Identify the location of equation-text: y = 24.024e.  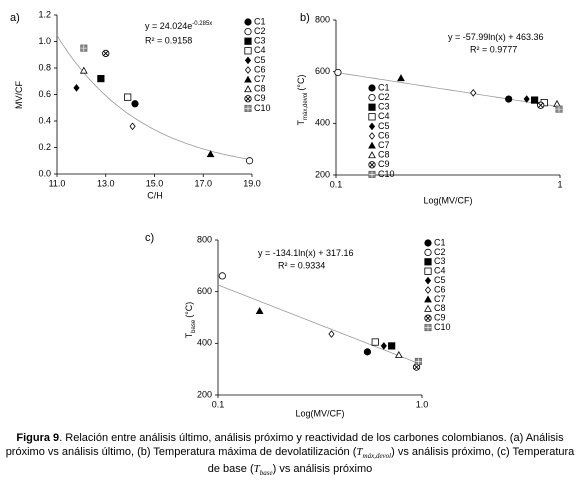
(168, 26).